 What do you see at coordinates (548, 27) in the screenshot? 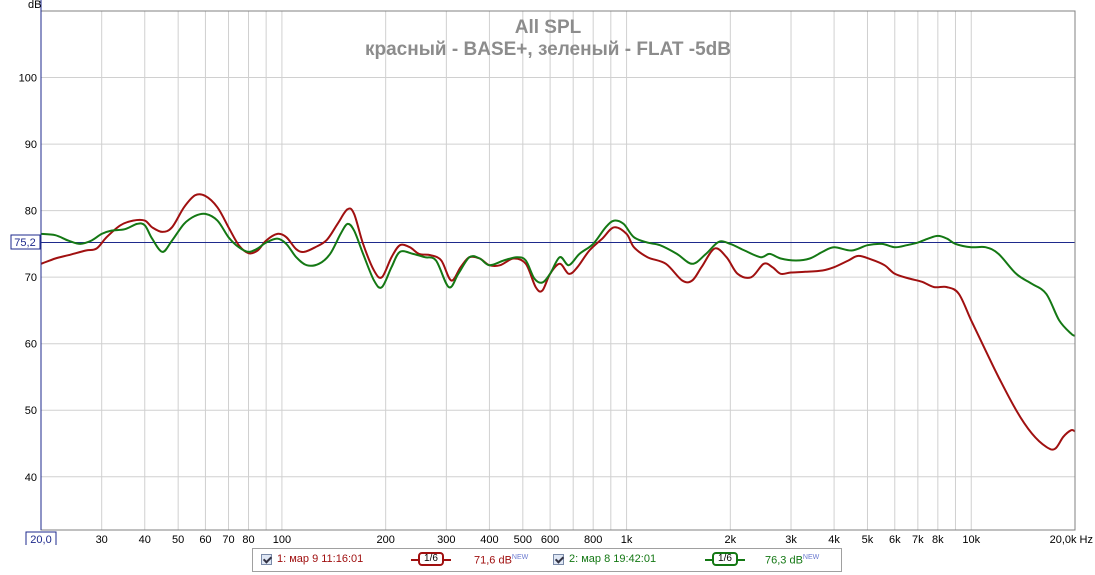
I see `chart-title: All SPL` at bounding box center [548, 27].